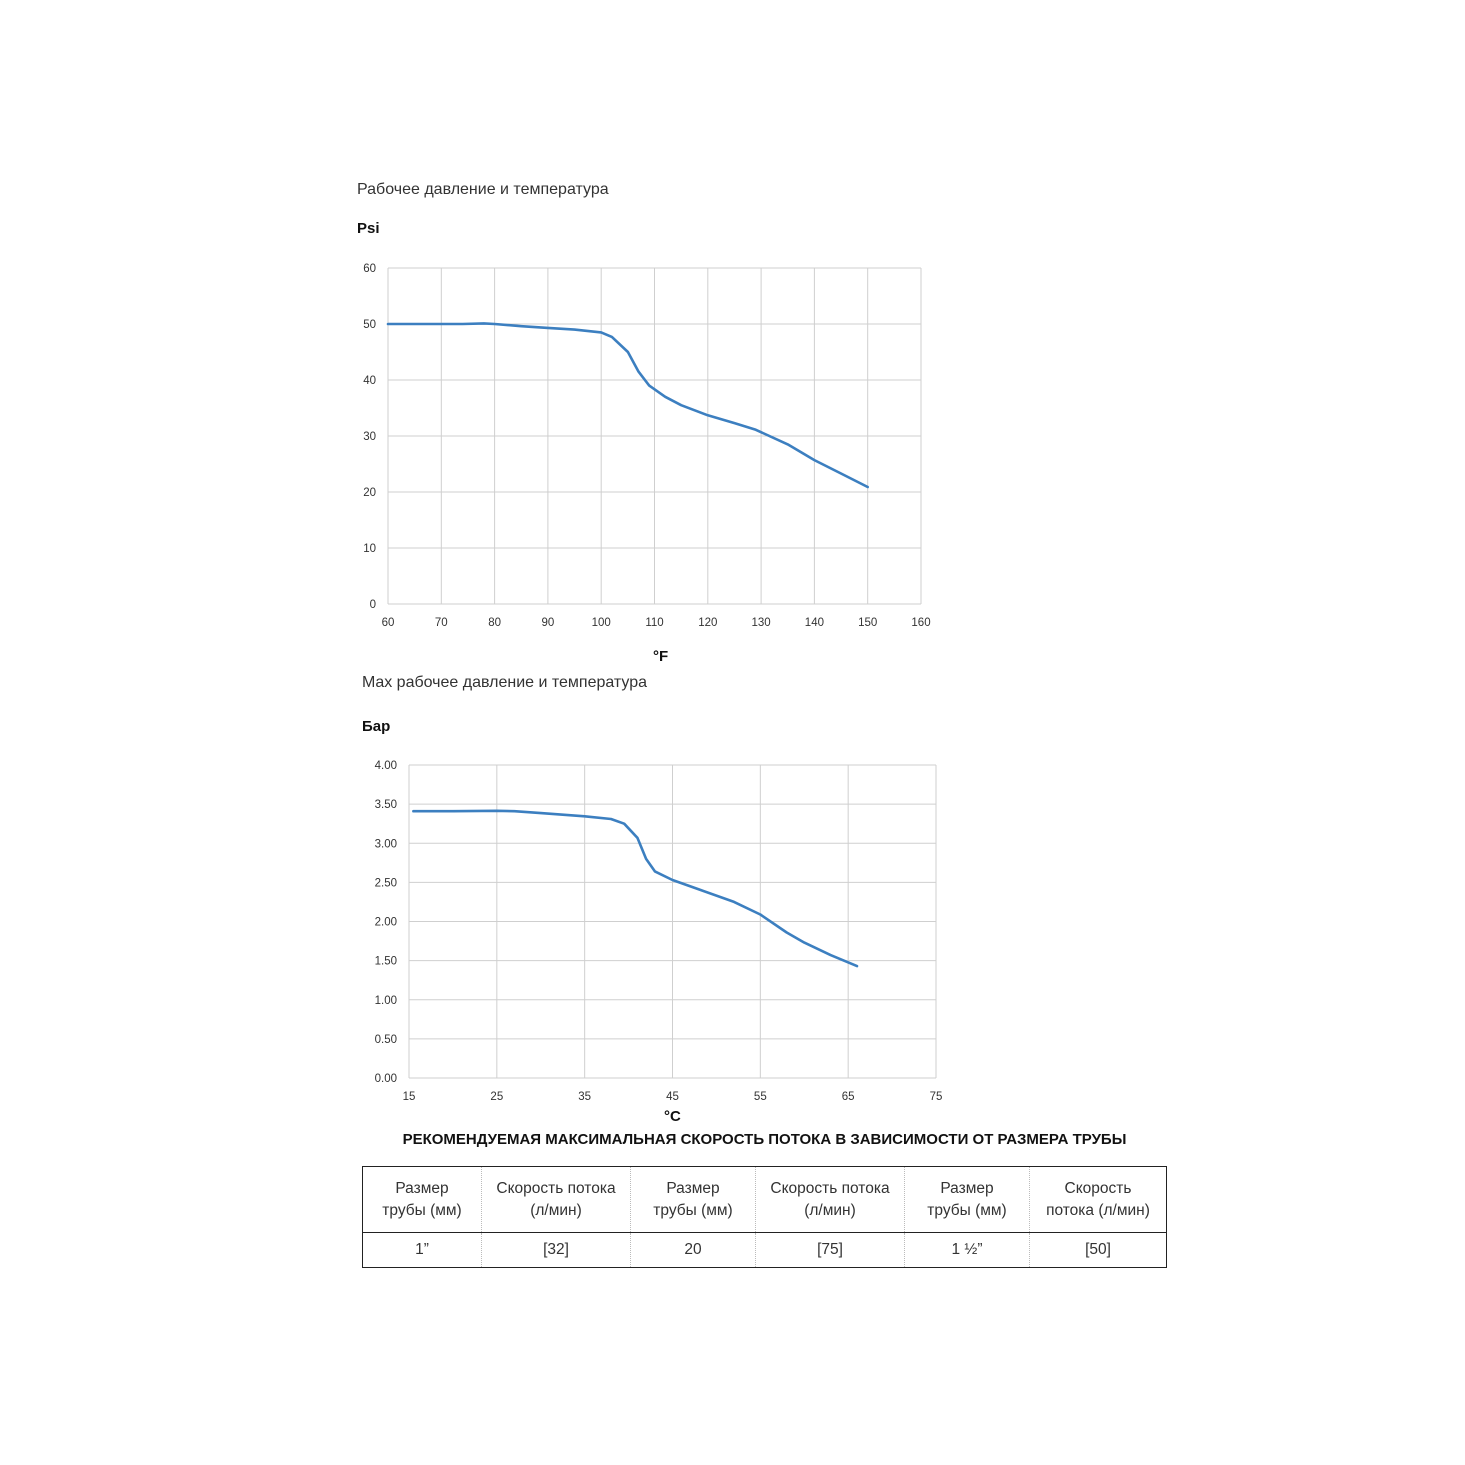  Describe the element at coordinates (386, 805) in the screenshot. I see `y-tick-label: 3.50` at that location.